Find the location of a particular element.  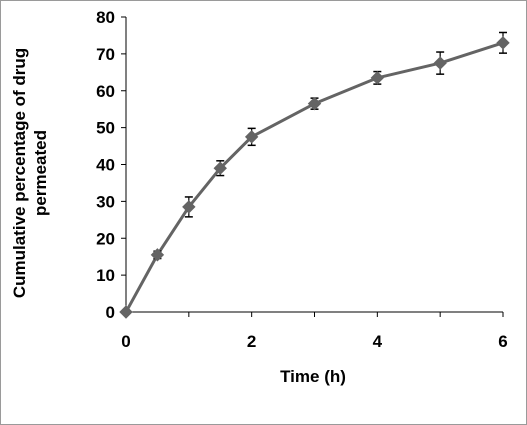

y-tick-label: 30 is located at coordinates (105, 201).